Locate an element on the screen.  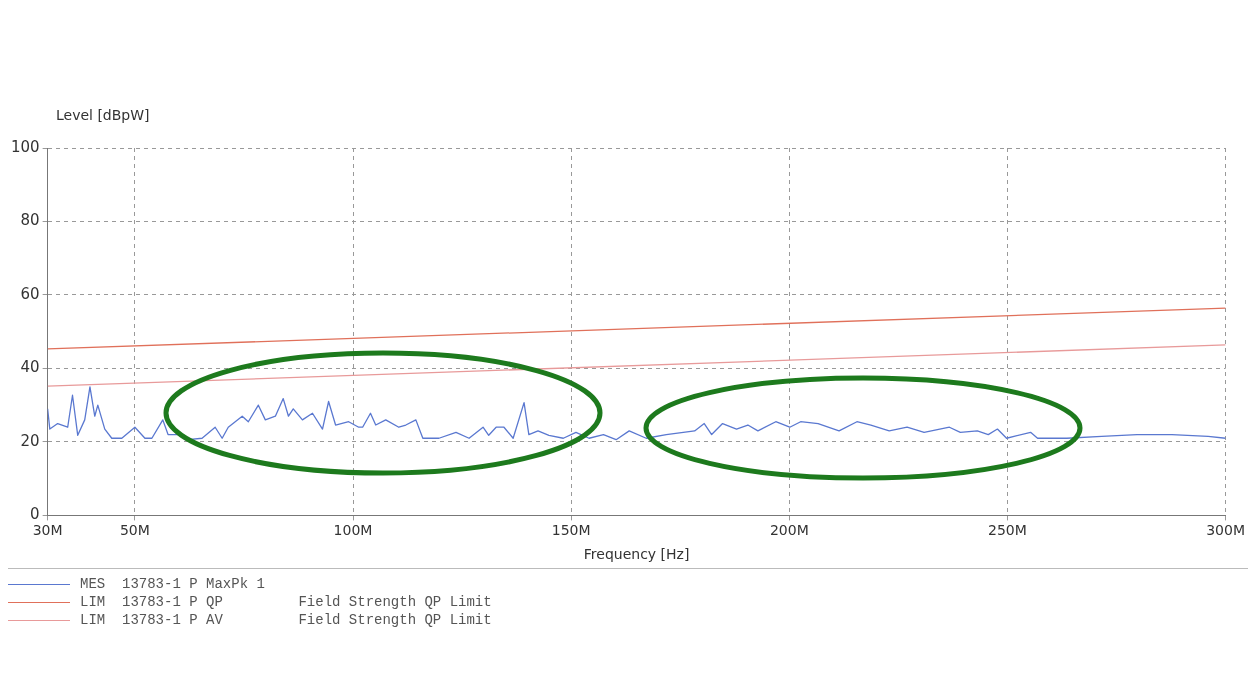
y-tick-label: 40 is located at coordinates (30, 367).